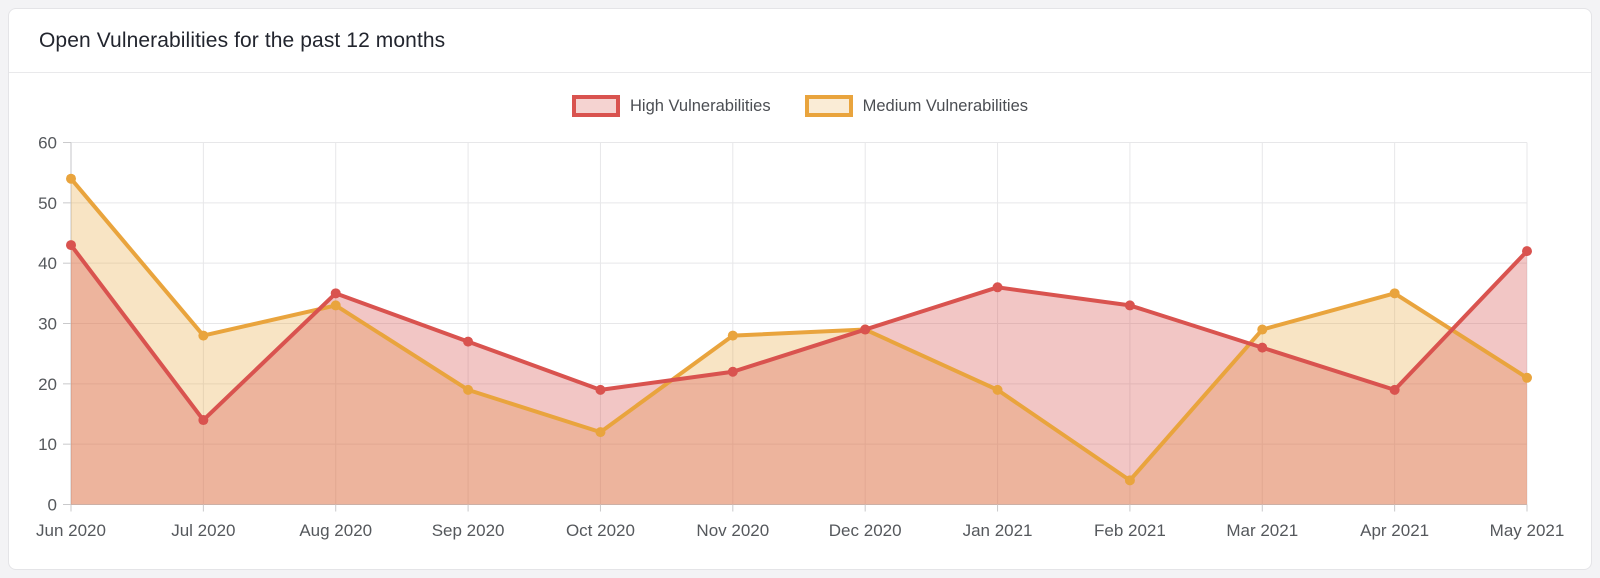 This screenshot has width=1600, height=578. Describe the element at coordinates (47, 444) in the screenshot. I see `y-tick-label: 10` at that location.